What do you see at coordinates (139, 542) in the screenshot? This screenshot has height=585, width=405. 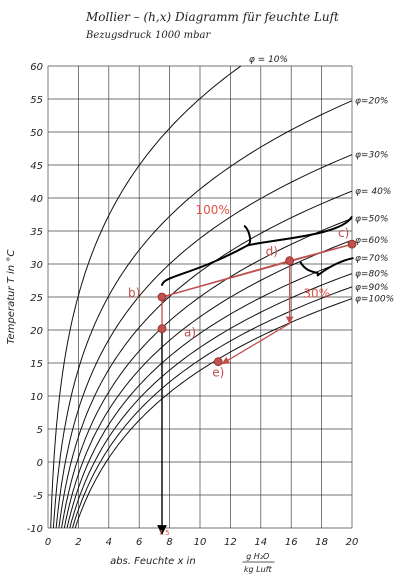 I see `x-tick-label-3: 6` at bounding box center [139, 542].